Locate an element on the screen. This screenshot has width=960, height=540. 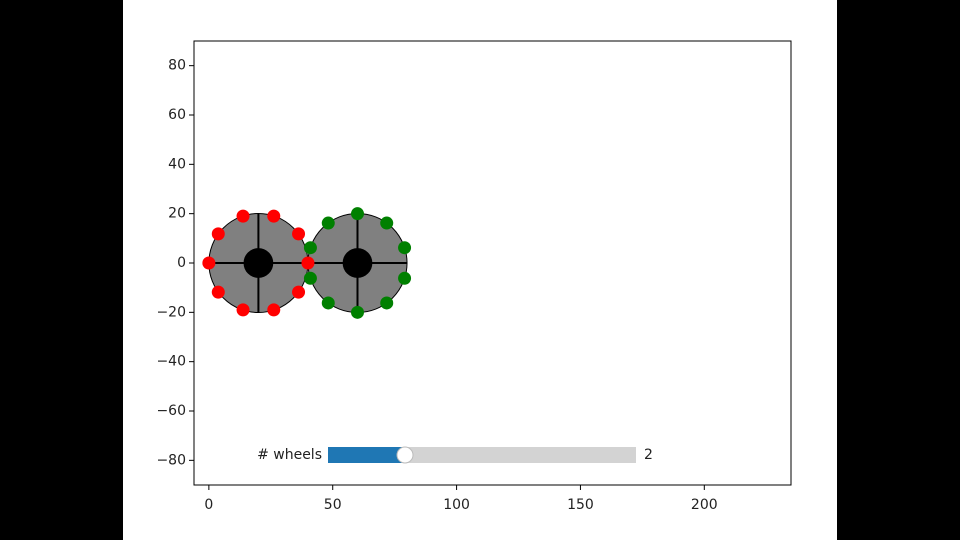
y-tick-label: 0 is located at coordinates (181, 263).